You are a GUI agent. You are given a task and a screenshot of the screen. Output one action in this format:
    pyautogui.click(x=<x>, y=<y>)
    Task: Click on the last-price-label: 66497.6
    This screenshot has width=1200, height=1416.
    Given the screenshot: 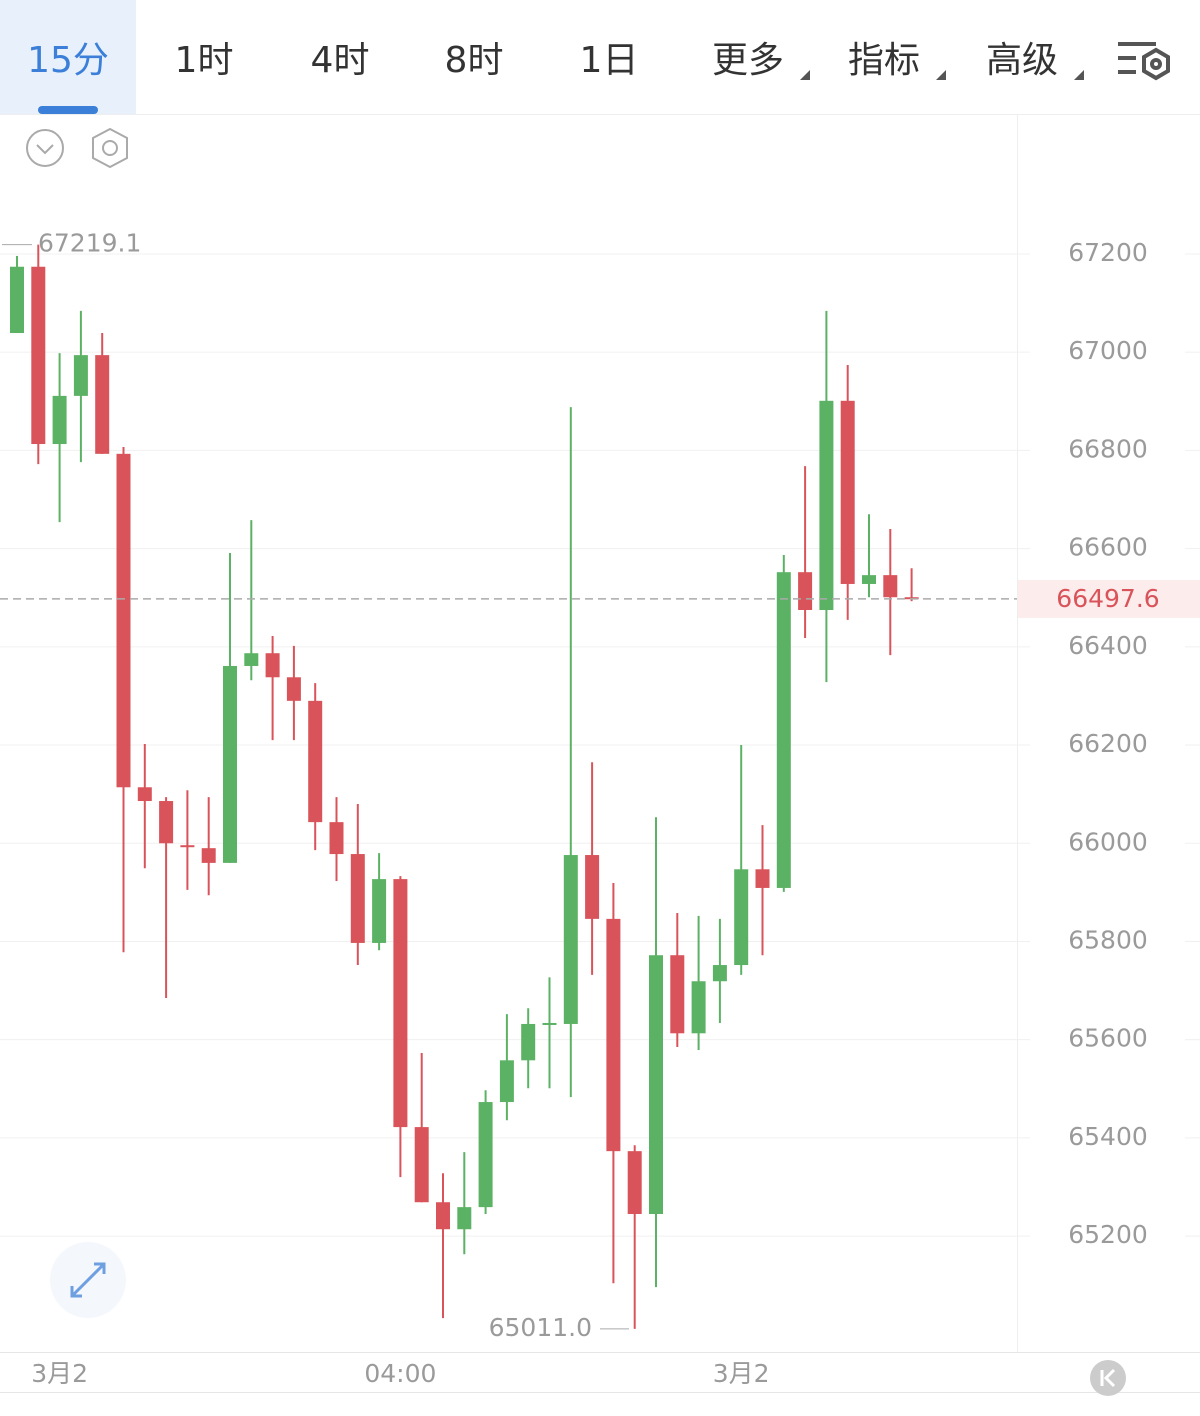 What is the action you would take?
    pyautogui.click(x=1107, y=598)
    